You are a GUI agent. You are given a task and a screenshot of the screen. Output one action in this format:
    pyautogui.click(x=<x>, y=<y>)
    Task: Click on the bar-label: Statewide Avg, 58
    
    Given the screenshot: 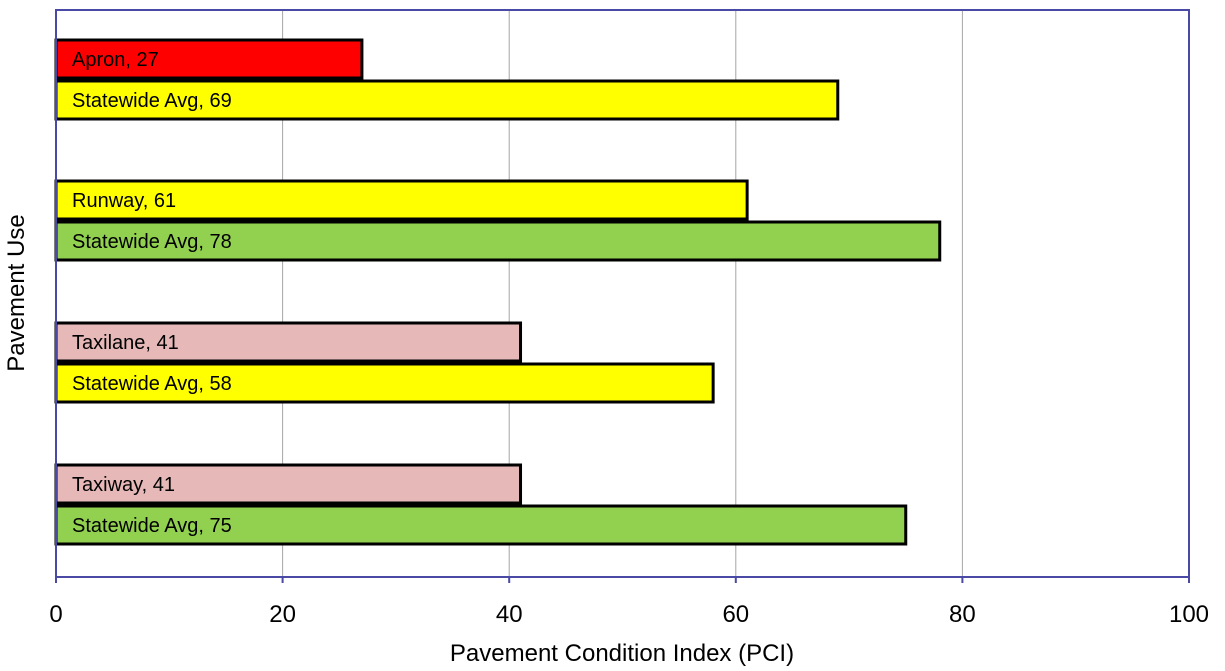 What is the action you would take?
    pyautogui.click(x=152, y=384)
    